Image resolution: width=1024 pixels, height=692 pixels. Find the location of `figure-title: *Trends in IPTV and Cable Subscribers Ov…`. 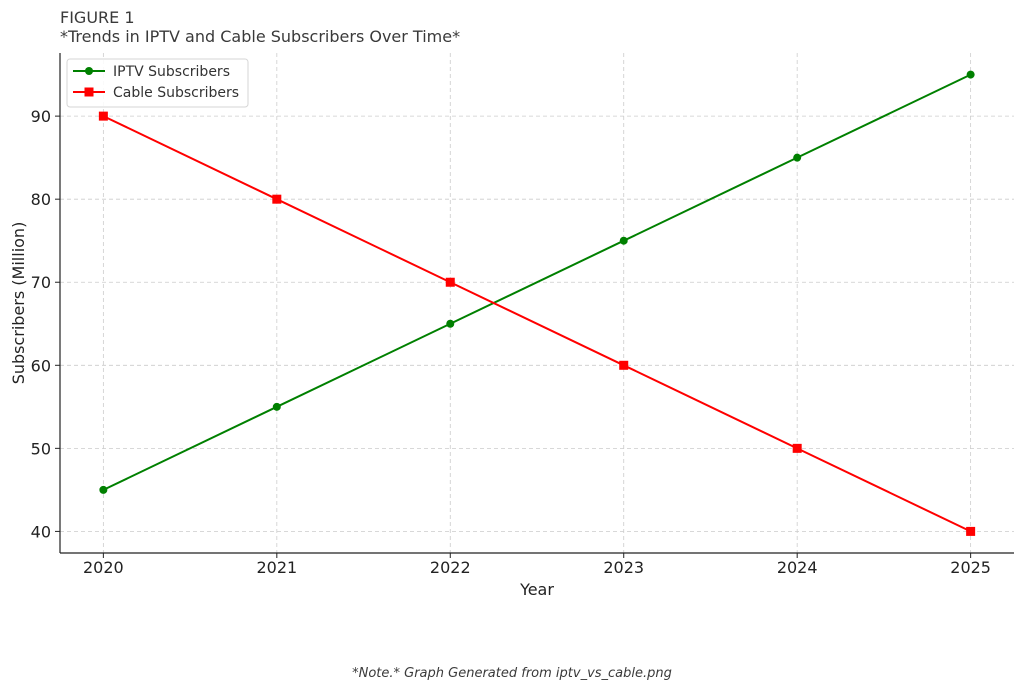

figure-title: *Trends in IPTV and Cable Subscribers Ov… is located at coordinates (260, 36).